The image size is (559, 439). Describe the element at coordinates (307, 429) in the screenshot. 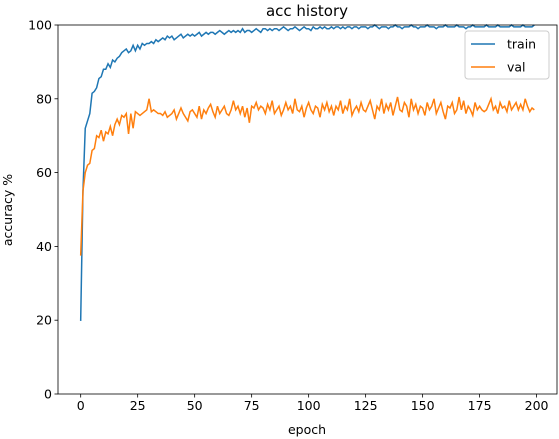

I see `x-axis-label: epoch` at that location.